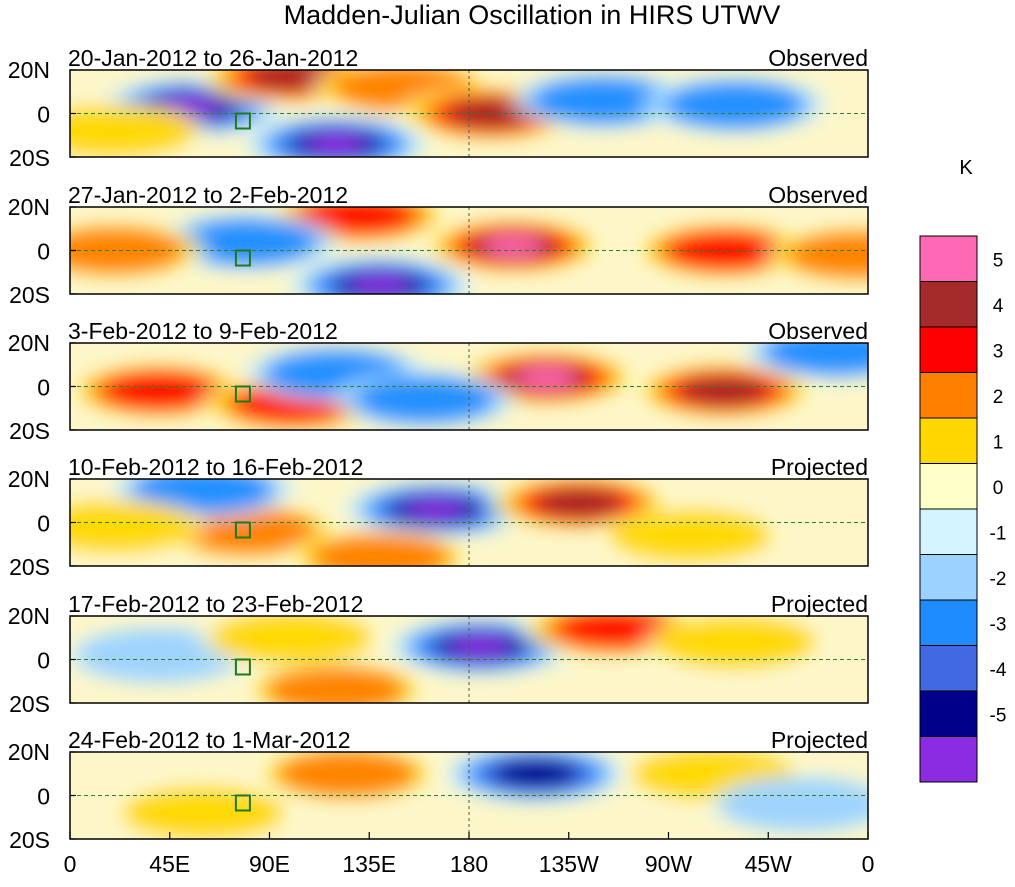 The image size is (1015, 887). Describe the element at coordinates (269, 864) in the screenshot. I see `x-tick-label: 90E` at that location.